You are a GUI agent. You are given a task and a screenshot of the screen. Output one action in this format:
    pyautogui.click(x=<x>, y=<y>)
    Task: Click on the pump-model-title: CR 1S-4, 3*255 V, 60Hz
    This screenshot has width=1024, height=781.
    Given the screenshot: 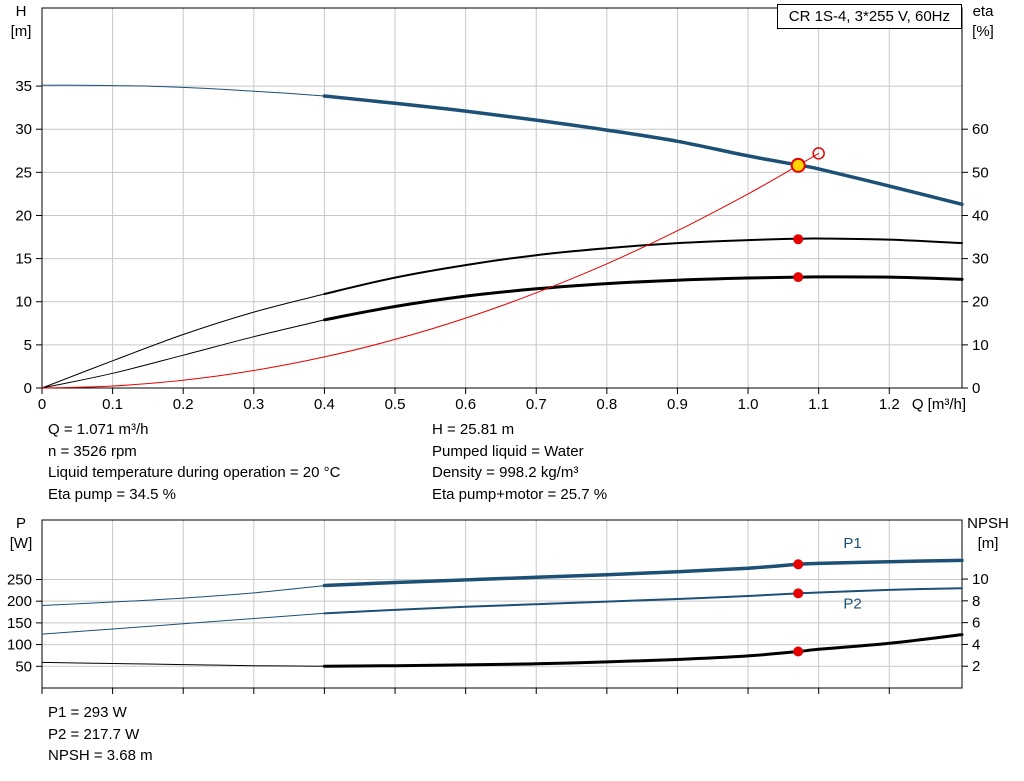 What is the action you would take?
    pyautogui.click(x=869, y=16)
    